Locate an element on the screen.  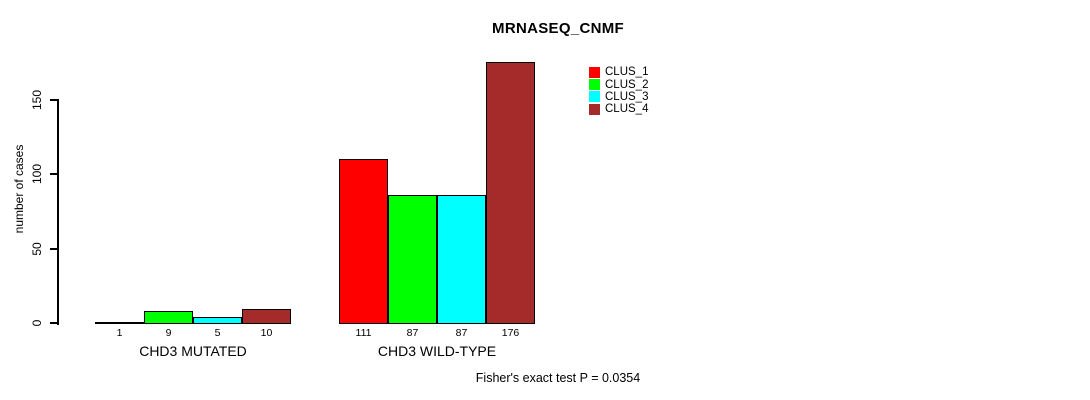
caption: Fisher's exact test P = 0.0354 is located at coordinates (558, 378).